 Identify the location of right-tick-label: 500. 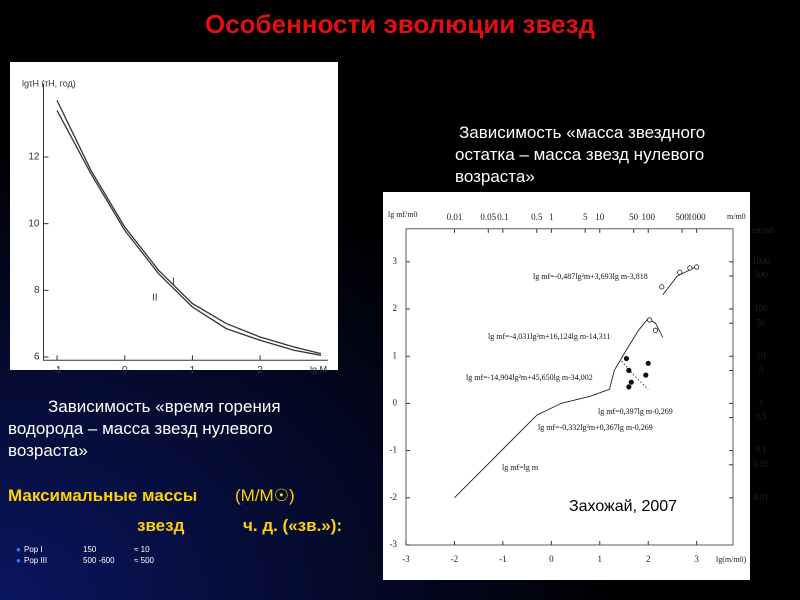
(761, 275).